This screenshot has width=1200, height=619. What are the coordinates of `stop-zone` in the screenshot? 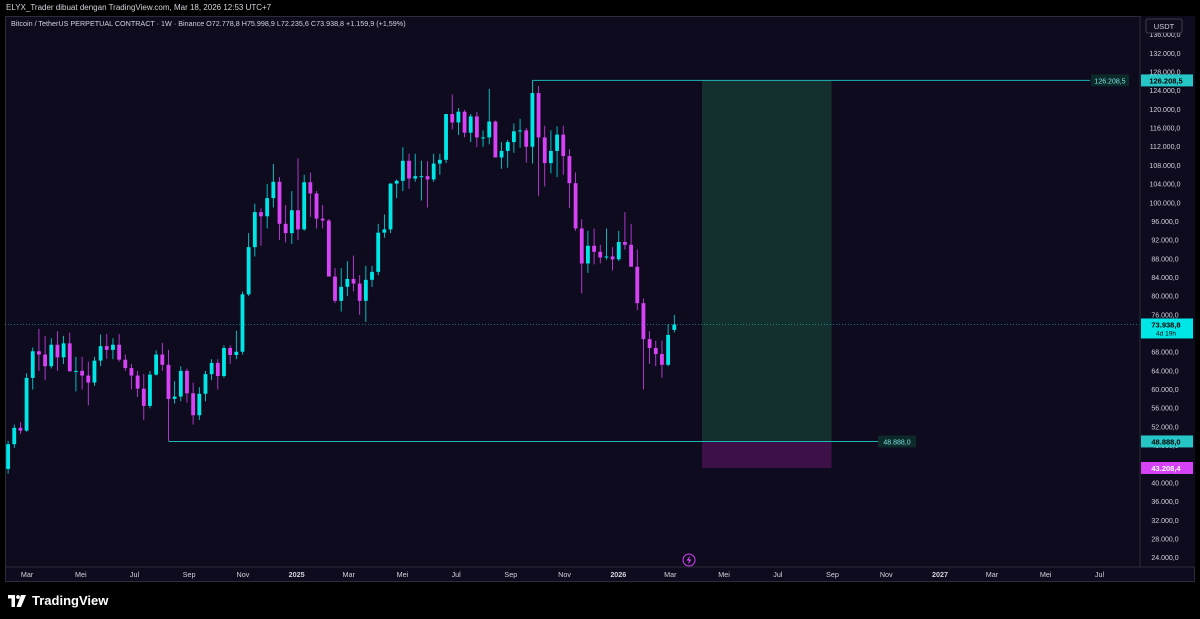 It's located at (767, 454).